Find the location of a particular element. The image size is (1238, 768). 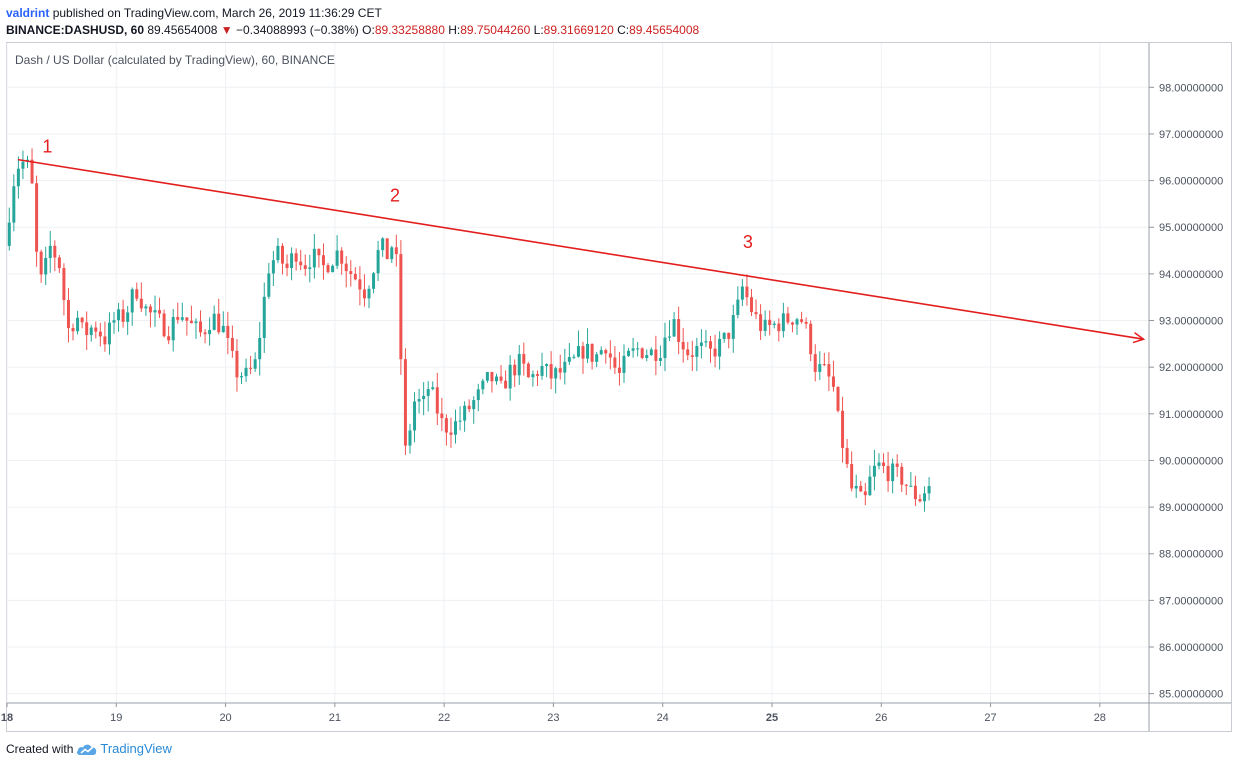

price-tick-label: 95.00000000 is located at coordinates (1191, 228).